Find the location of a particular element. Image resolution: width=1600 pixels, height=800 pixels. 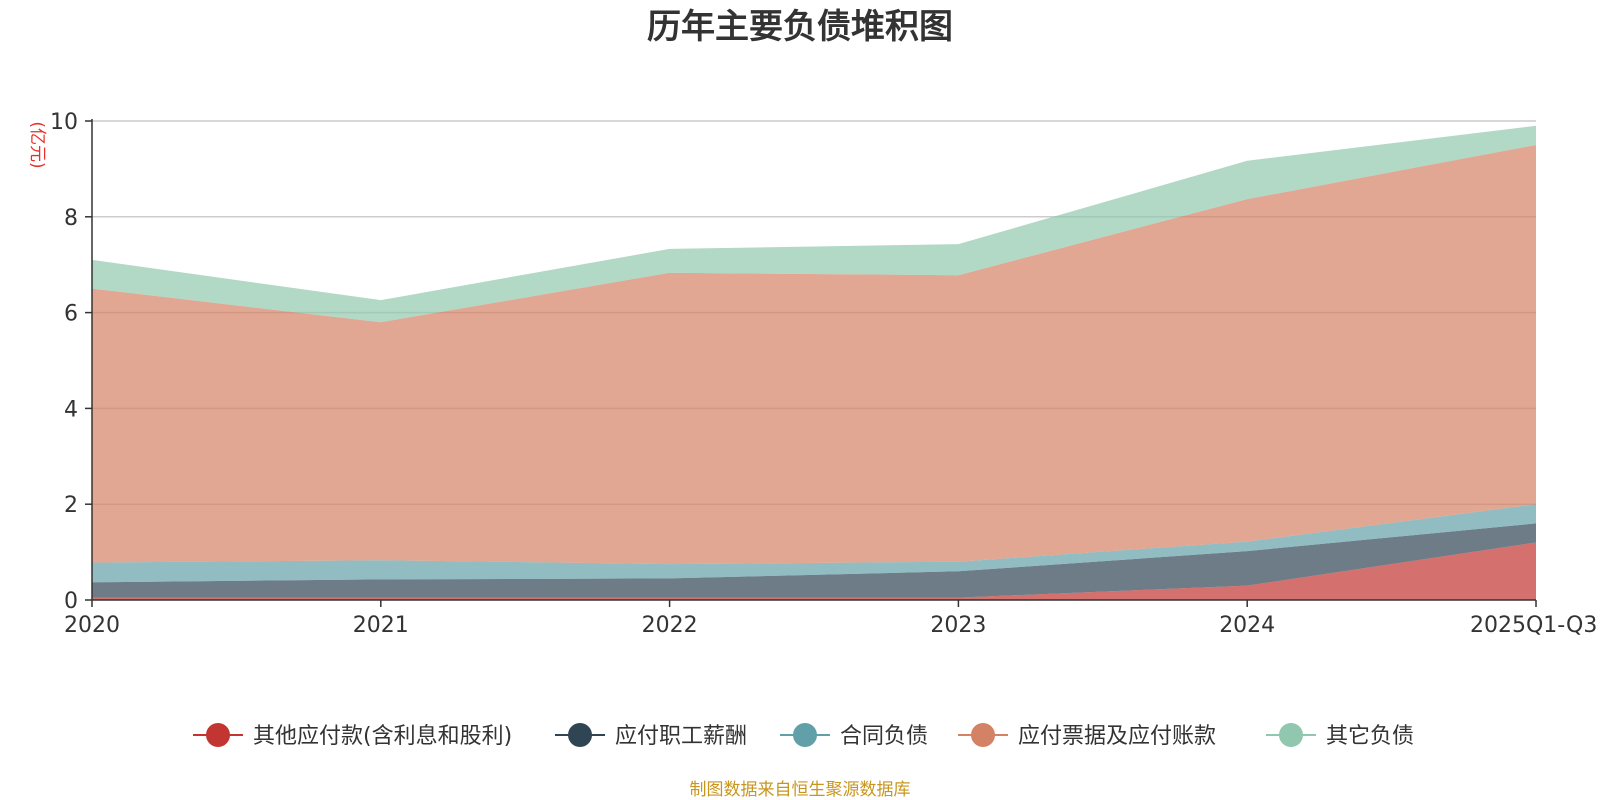

y-tick-label: 2 is located at coordinates (71, 505).